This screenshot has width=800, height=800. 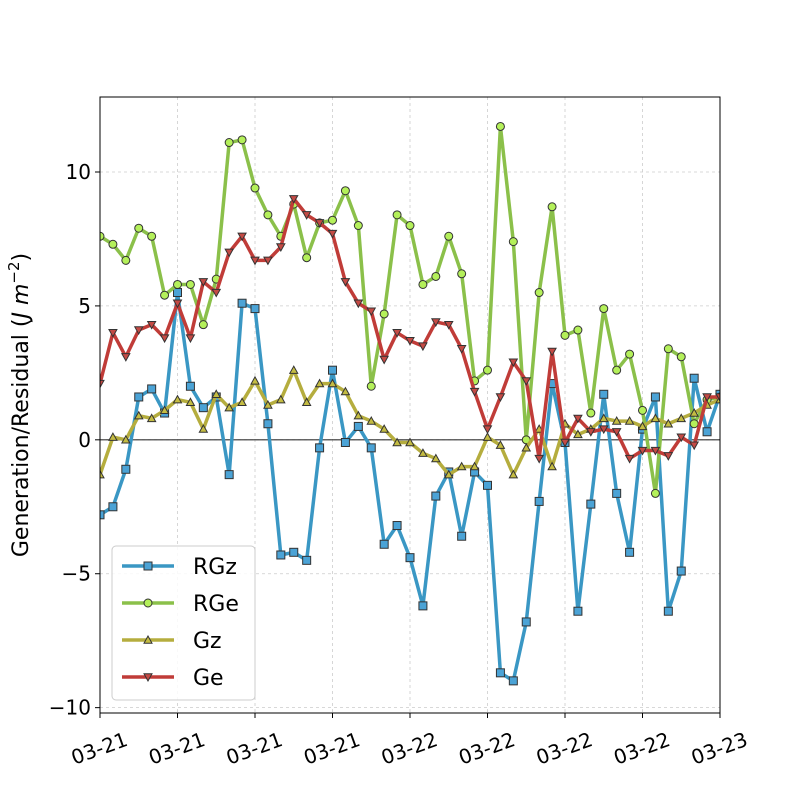 What do you see at coordinates (84, 306) in the screenshot?
I see `y-tick-label-3: 5` at bounding box center [84, 306].